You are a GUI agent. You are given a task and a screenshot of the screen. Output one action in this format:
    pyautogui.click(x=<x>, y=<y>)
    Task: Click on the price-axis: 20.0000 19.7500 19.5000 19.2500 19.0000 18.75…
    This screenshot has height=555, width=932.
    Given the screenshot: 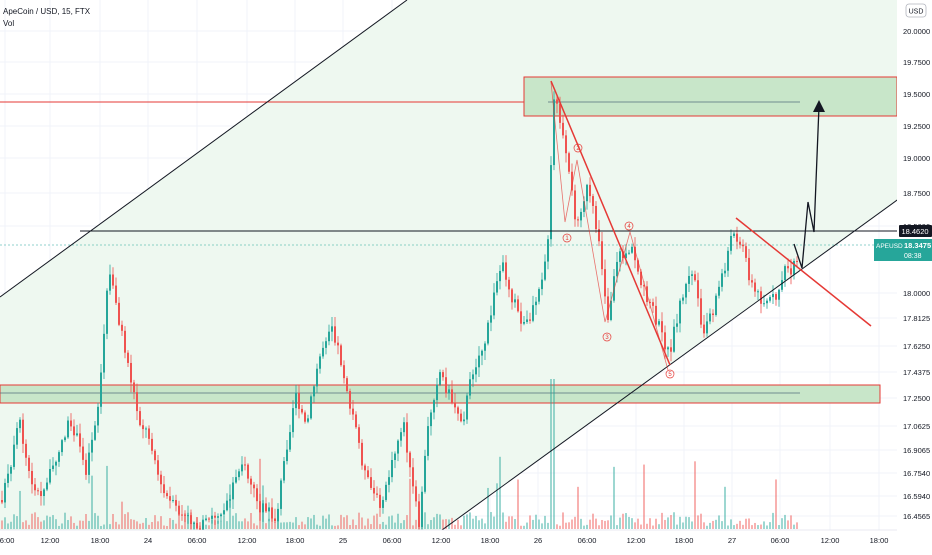 What is the action you would take?
    pyautogui.click(x=903, y=275)
    